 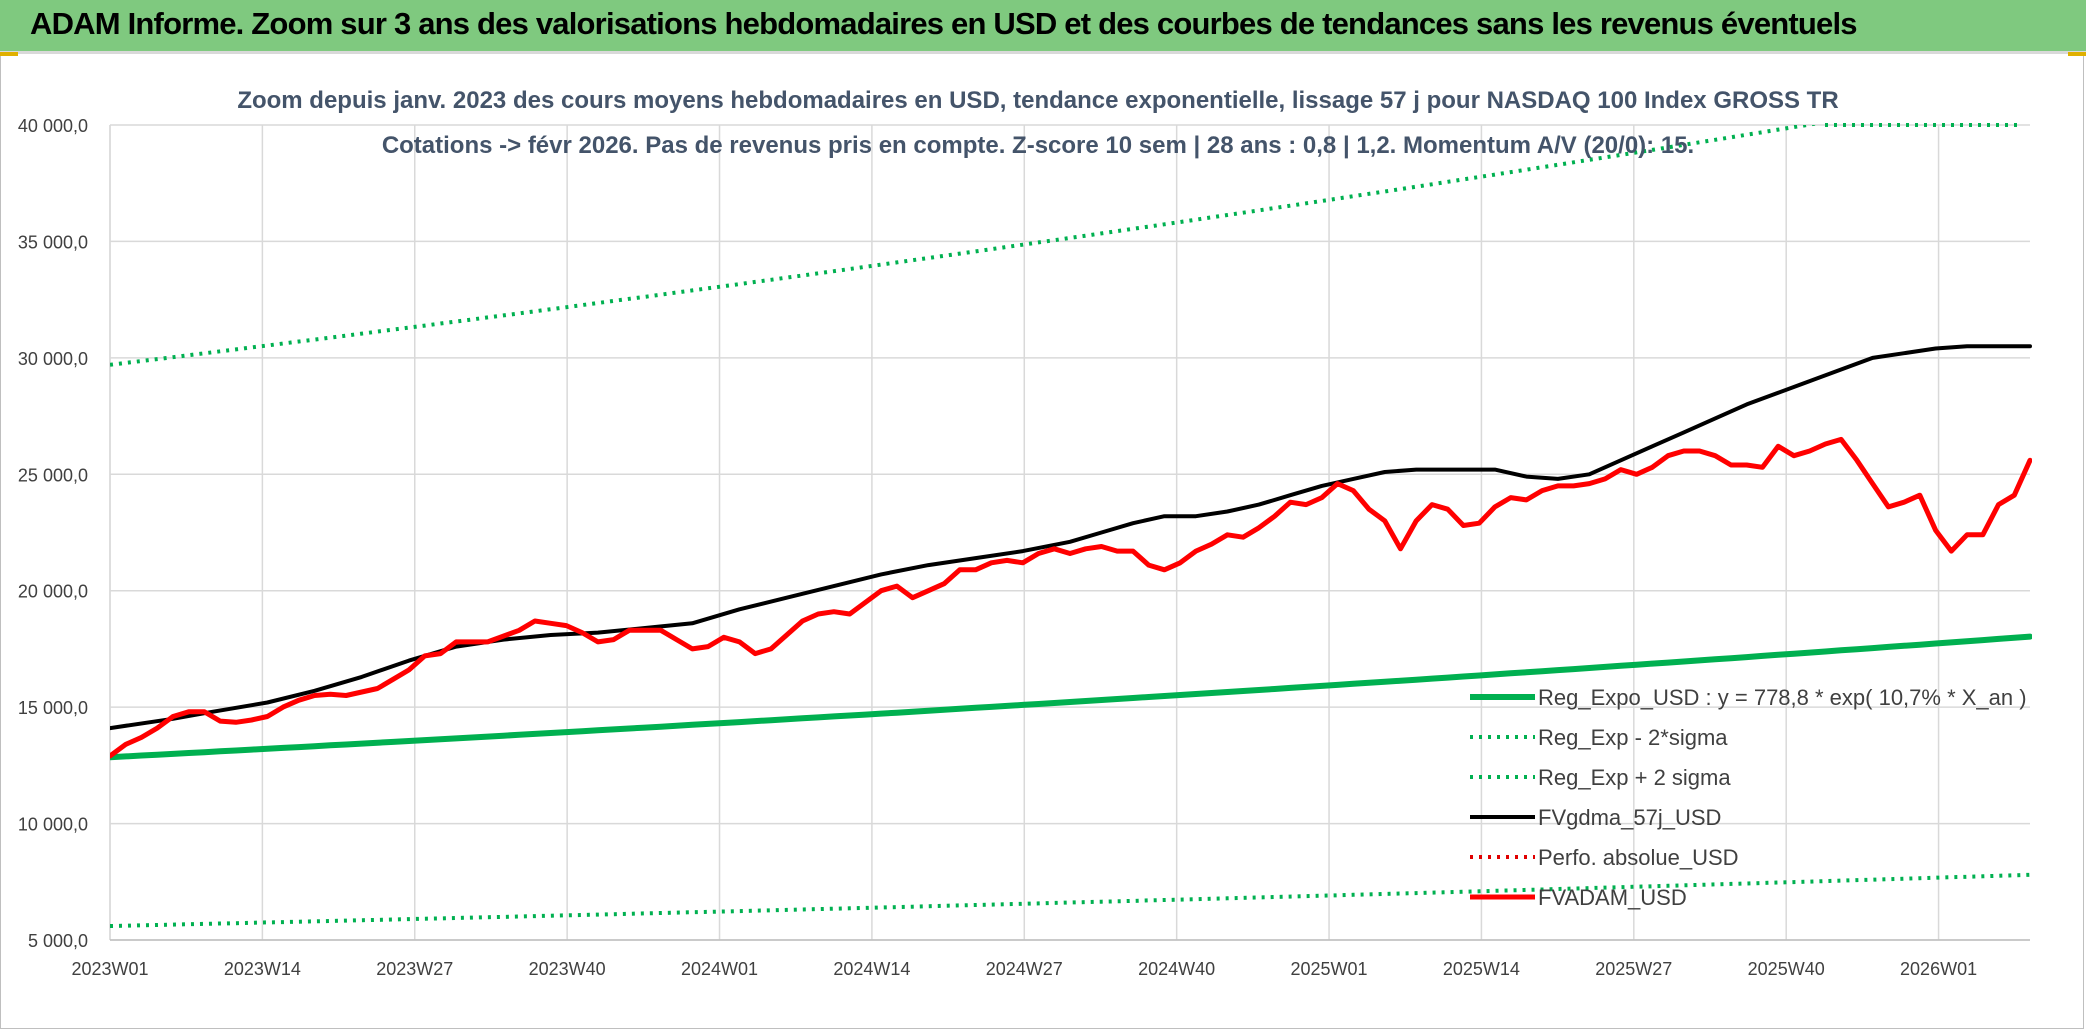 I want to click on y-tick-label: 10 000,0, so click(x=53, y=825).